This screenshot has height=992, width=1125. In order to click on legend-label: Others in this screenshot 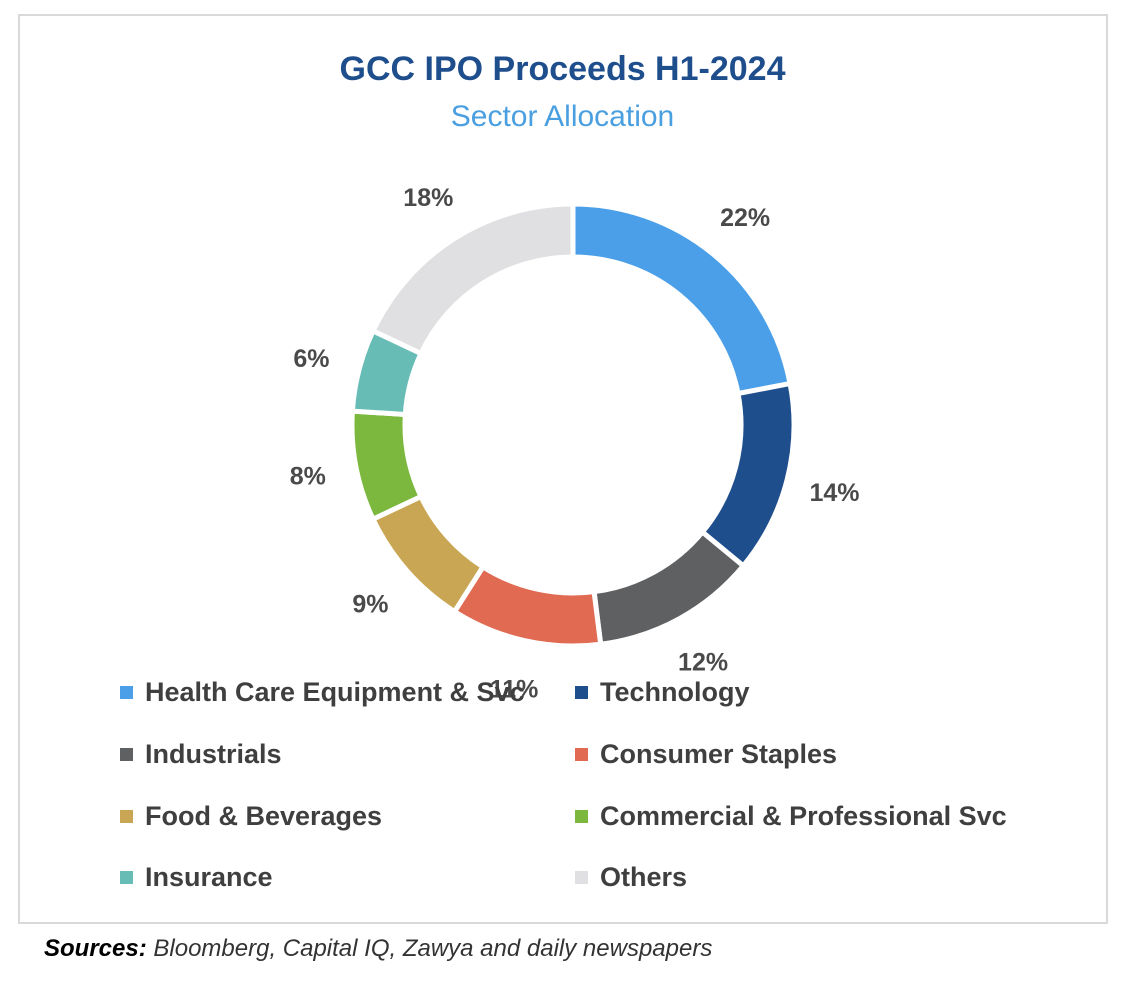, I will do `click(644, 877)`.